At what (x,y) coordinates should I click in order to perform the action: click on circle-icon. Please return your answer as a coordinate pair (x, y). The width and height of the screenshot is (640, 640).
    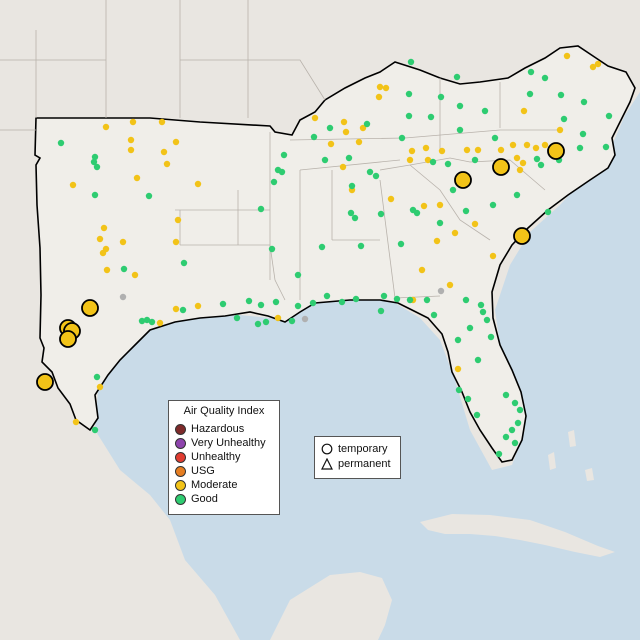
    Looking at the image, I should click on (327, 449).